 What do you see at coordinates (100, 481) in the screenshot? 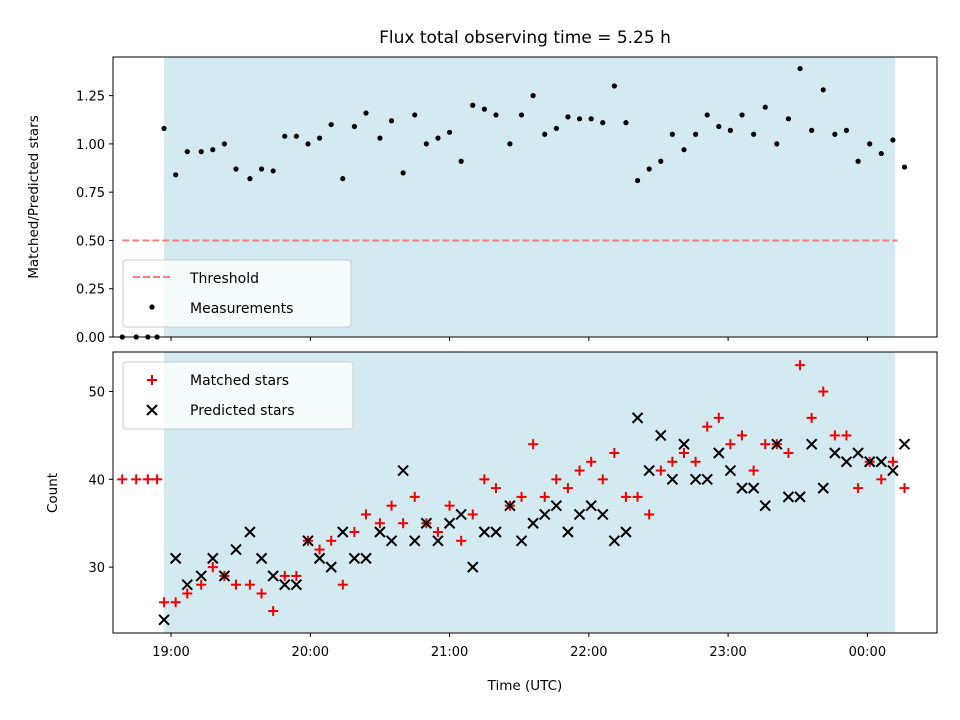
I see `bottom-y-ticks: 30 40 50` at bounding box center [100, 481].